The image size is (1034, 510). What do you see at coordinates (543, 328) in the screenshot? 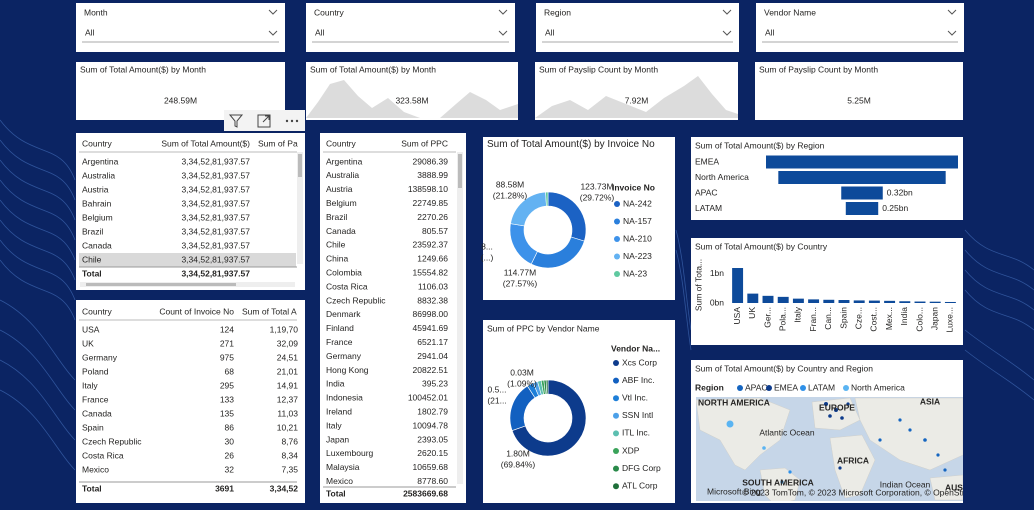
I see `chart-title: Sum of PPC by Vendor Name` at bounding box center [543, 328].